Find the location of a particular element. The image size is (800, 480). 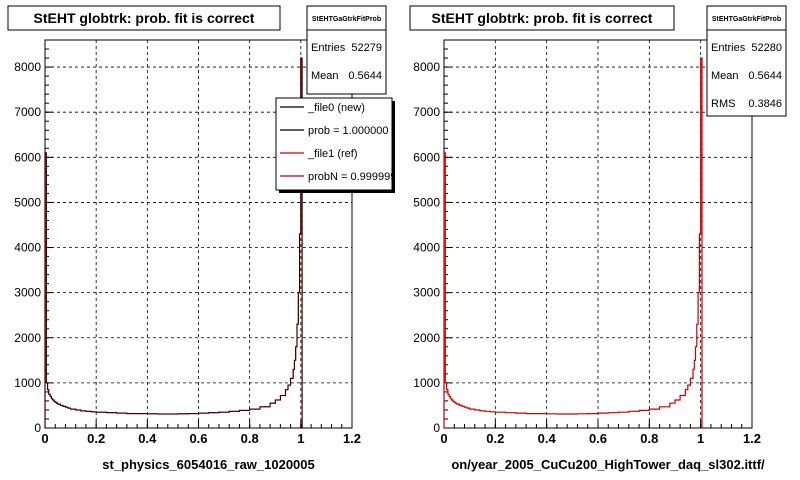

legend-label: _file0 (new) is located at coordinates (336, 108).